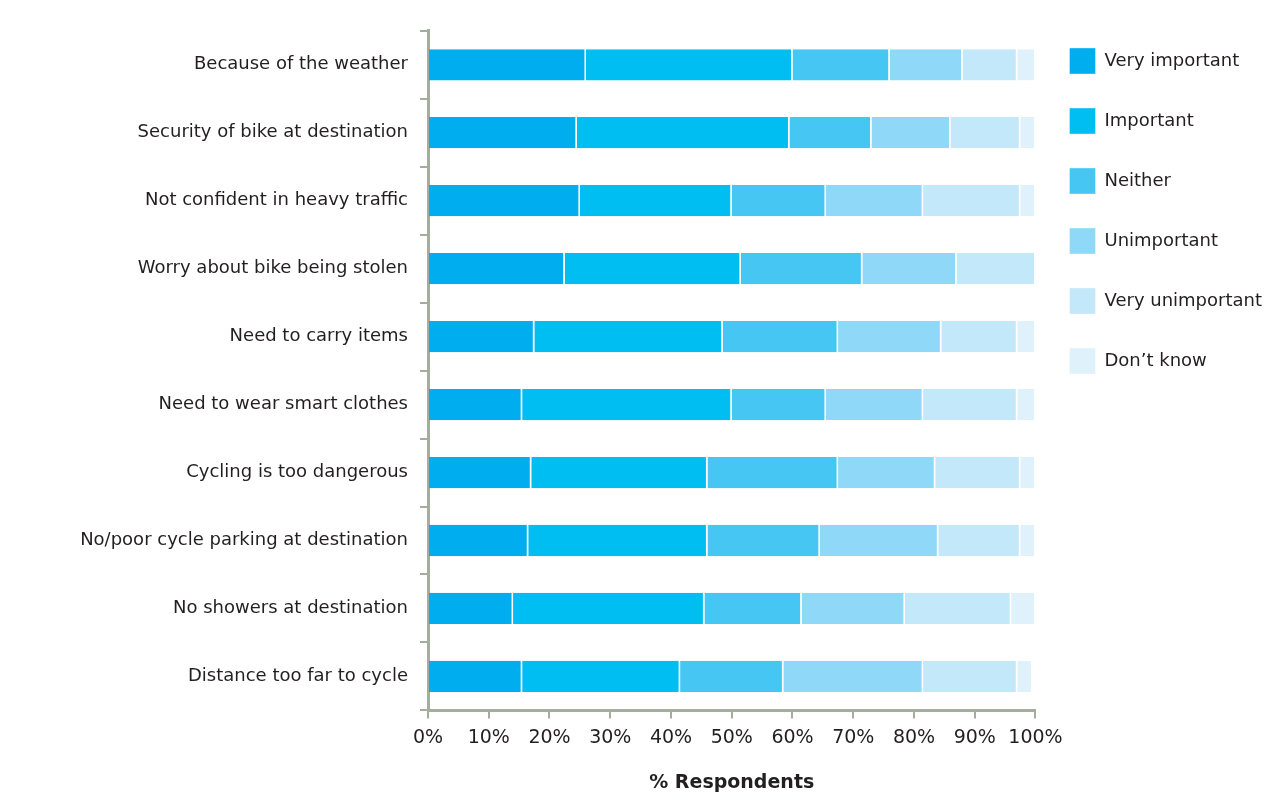 This screenshot has width=1280, height=803. What do you see at coordinates (428, 735) in the screenshot?
I see `x-tick-label: 0%` at bounding box center [428, 735].